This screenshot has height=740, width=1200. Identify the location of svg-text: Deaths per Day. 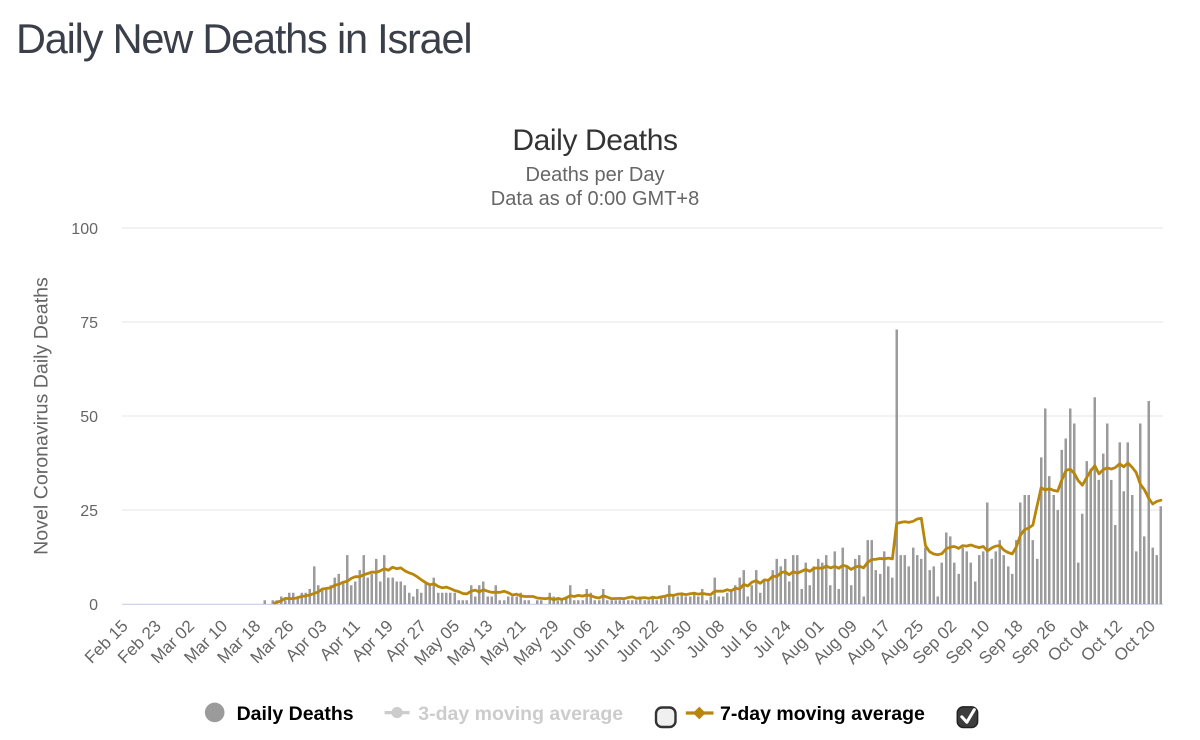
(595, 175).